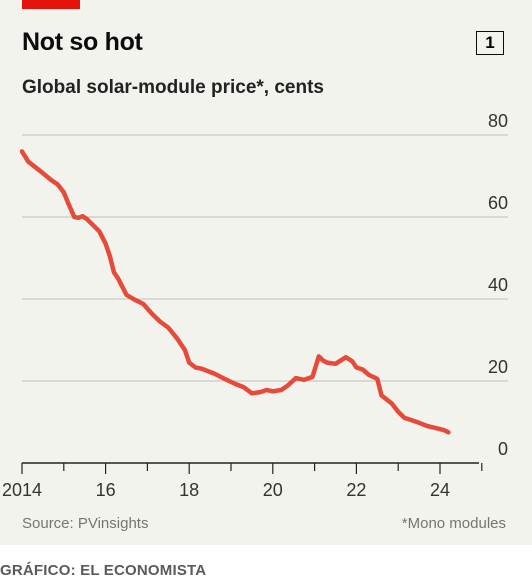 This screenshot has height=587, width=532. What do you see at coordinates (106, 490) in the screenshot?
I see `x-tick-label: 16` at bounding box center [106, 490].